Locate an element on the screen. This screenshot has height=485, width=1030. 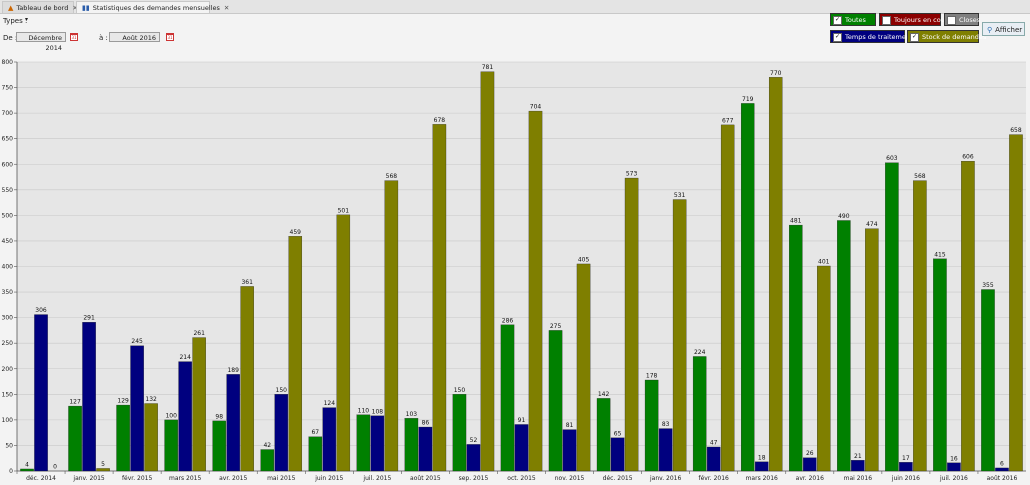
data-label: 6 is located at coordinates (1002, 463).